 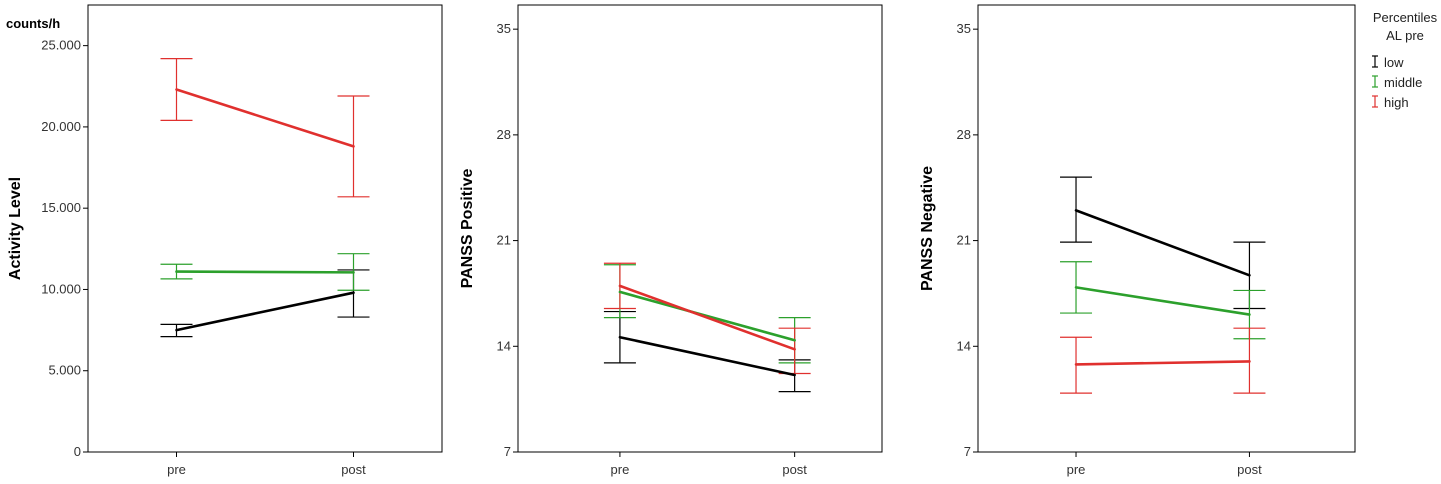 What do you see at coordinates (1405, 17) in the screenshot?
I see `legend-title-line1: Percentiles` at bounding box center [1405, 17].